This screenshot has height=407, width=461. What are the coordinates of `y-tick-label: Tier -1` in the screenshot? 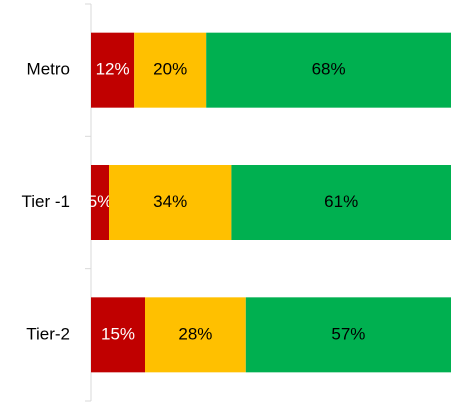 It's located at (46, 201).